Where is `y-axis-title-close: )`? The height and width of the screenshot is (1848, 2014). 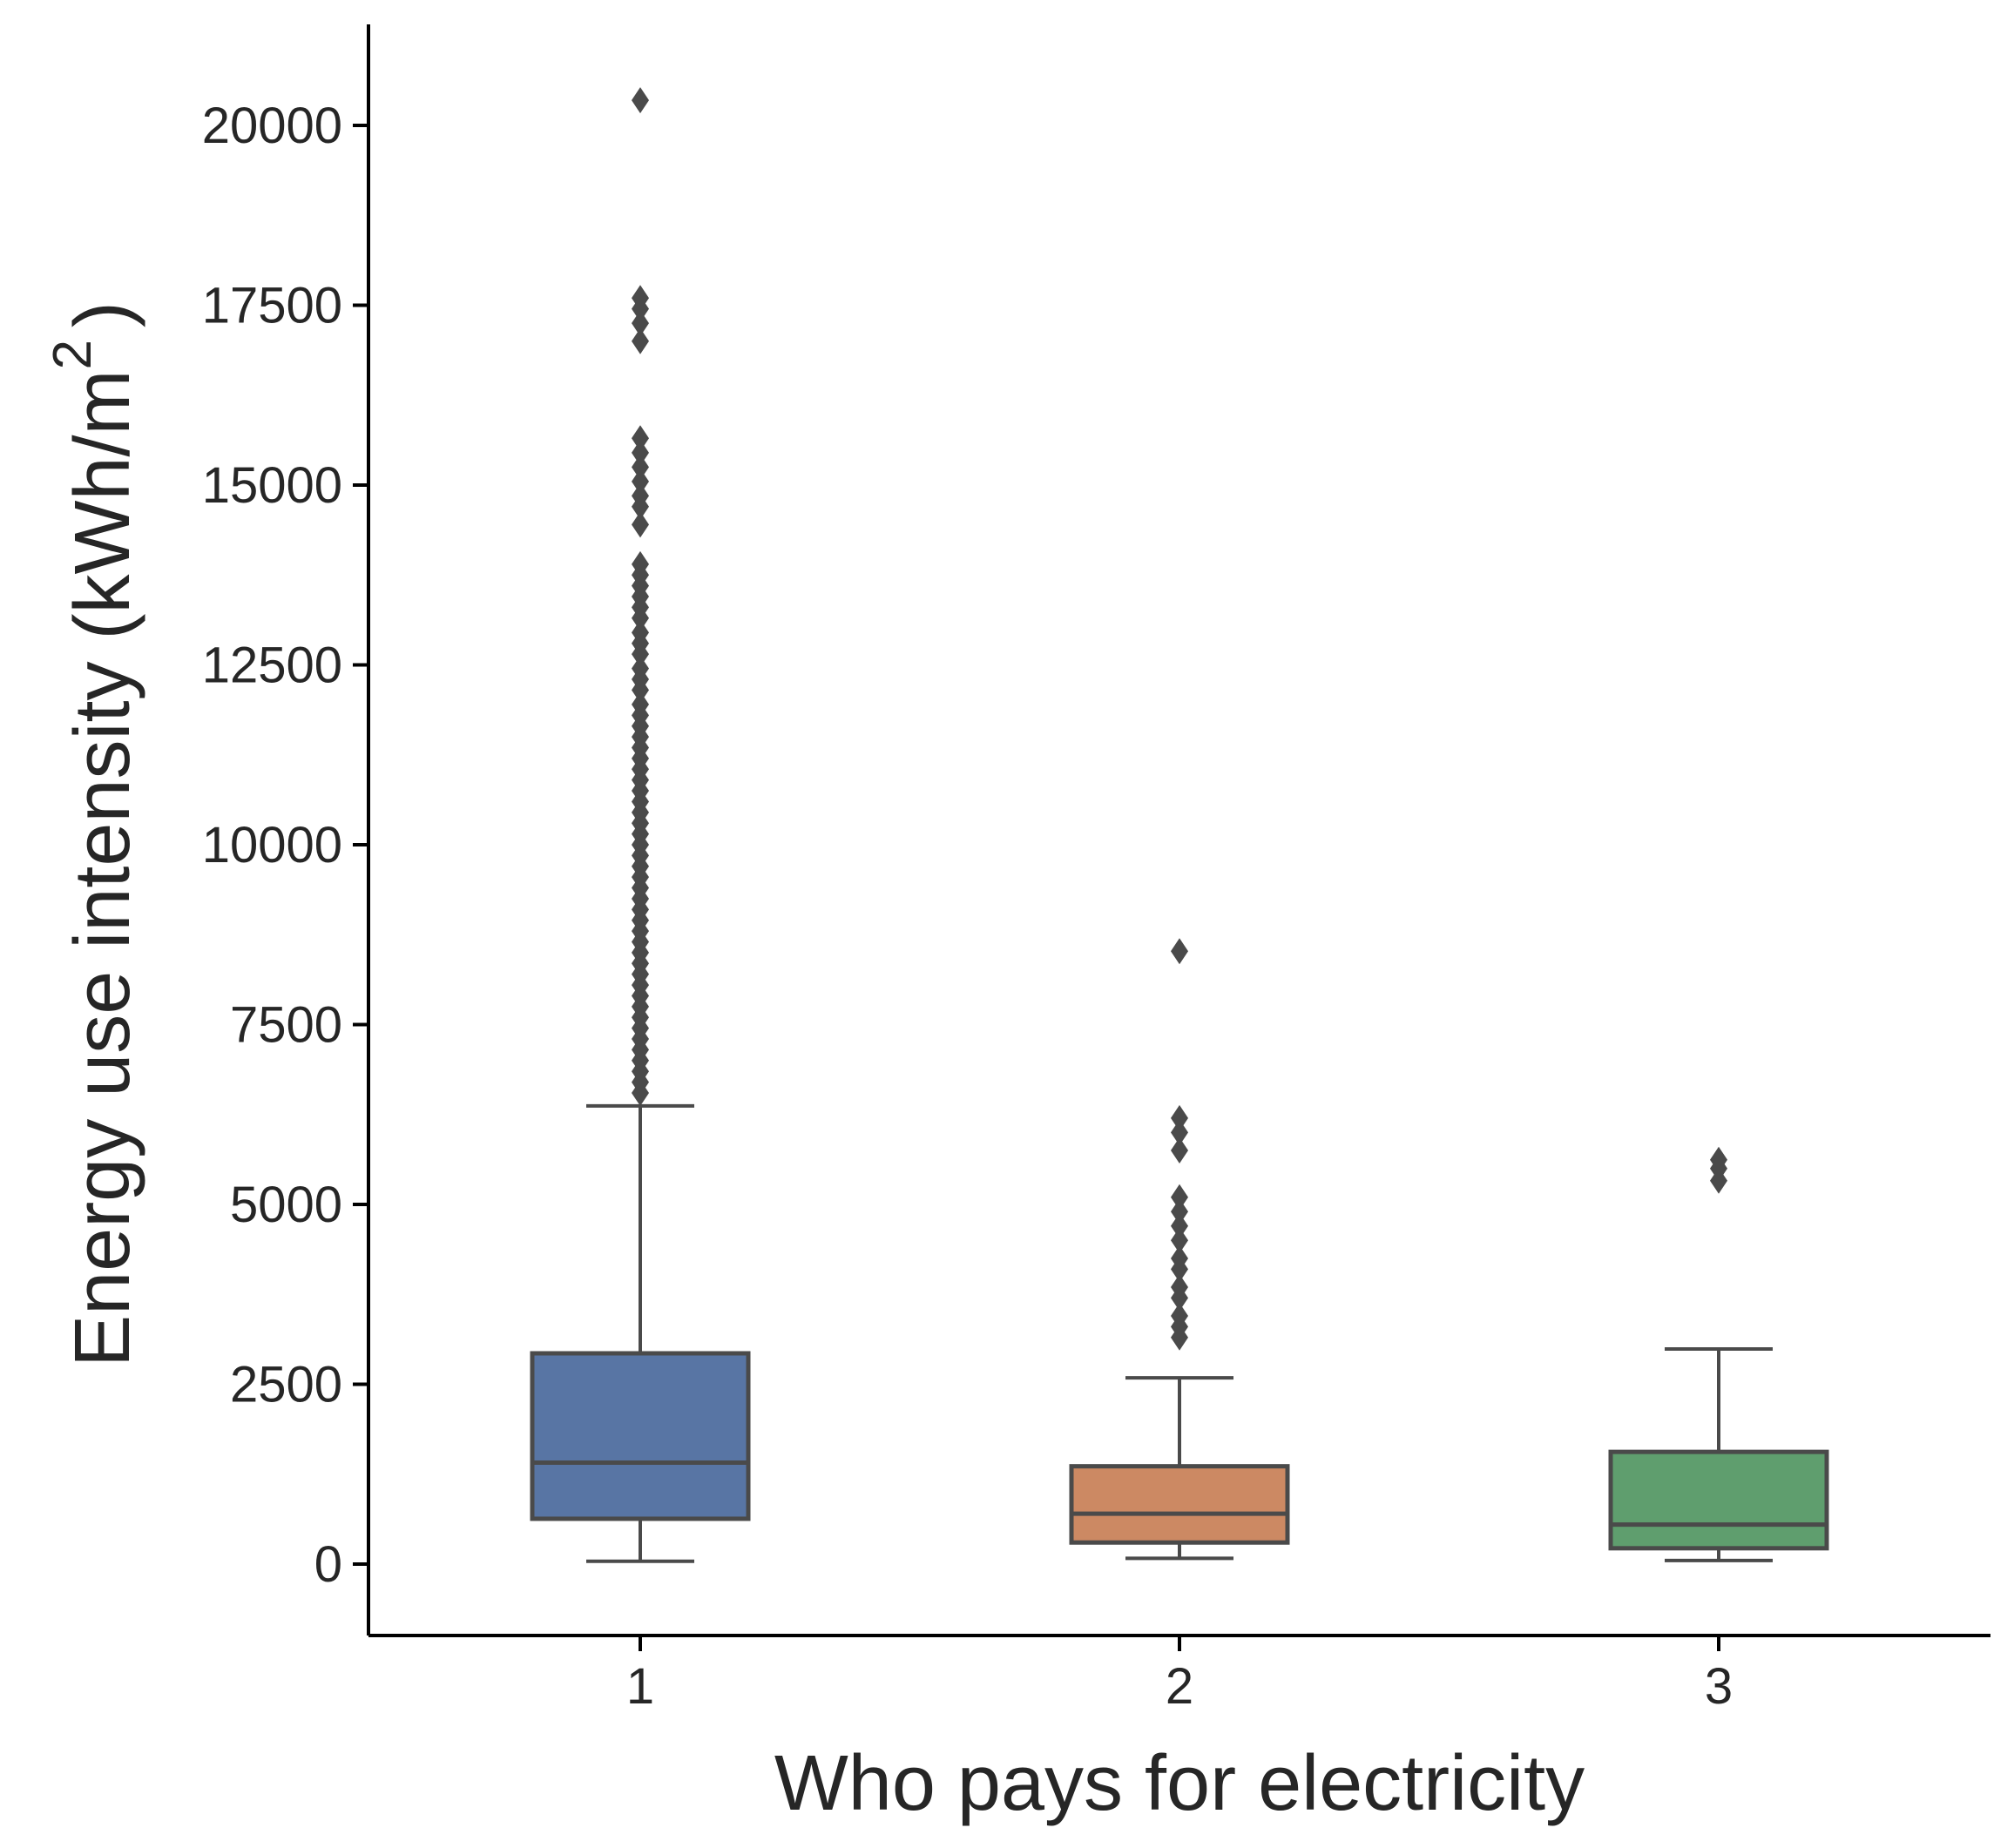
y-axis-title-close: ) is located at coordinates (102, 314).